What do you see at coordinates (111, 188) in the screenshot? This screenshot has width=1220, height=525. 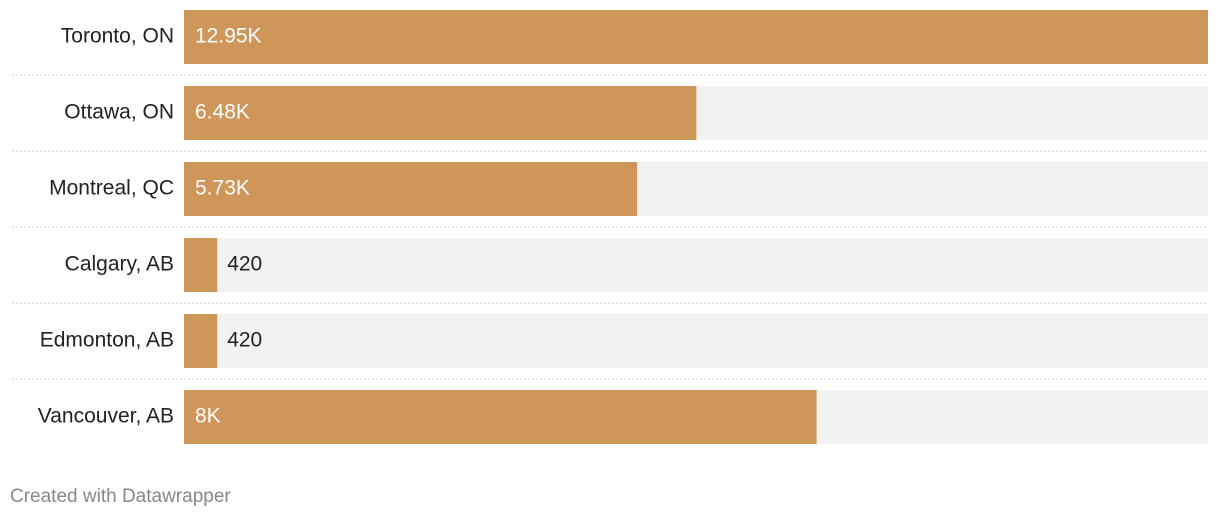 I see `category-label: Montreal, QC` at bounding box center [111, 188].